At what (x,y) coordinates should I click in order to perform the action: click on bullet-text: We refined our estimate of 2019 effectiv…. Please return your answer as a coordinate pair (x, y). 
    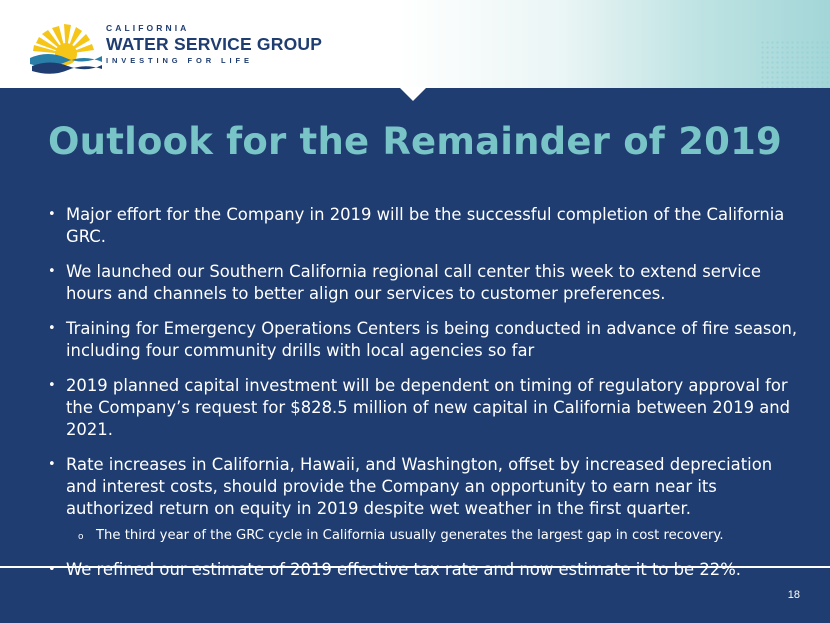
    Looking at the image, I should click on (403, 569).